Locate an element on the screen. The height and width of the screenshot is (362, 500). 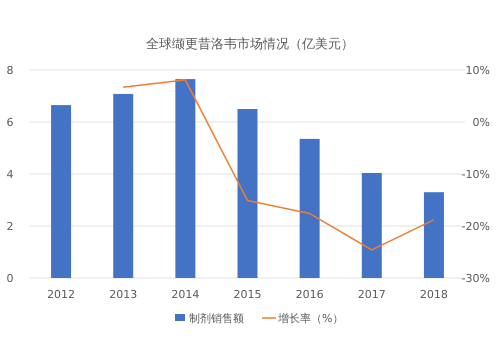
legend-label: 制剂销售额 is located at coordinates (216, 318).